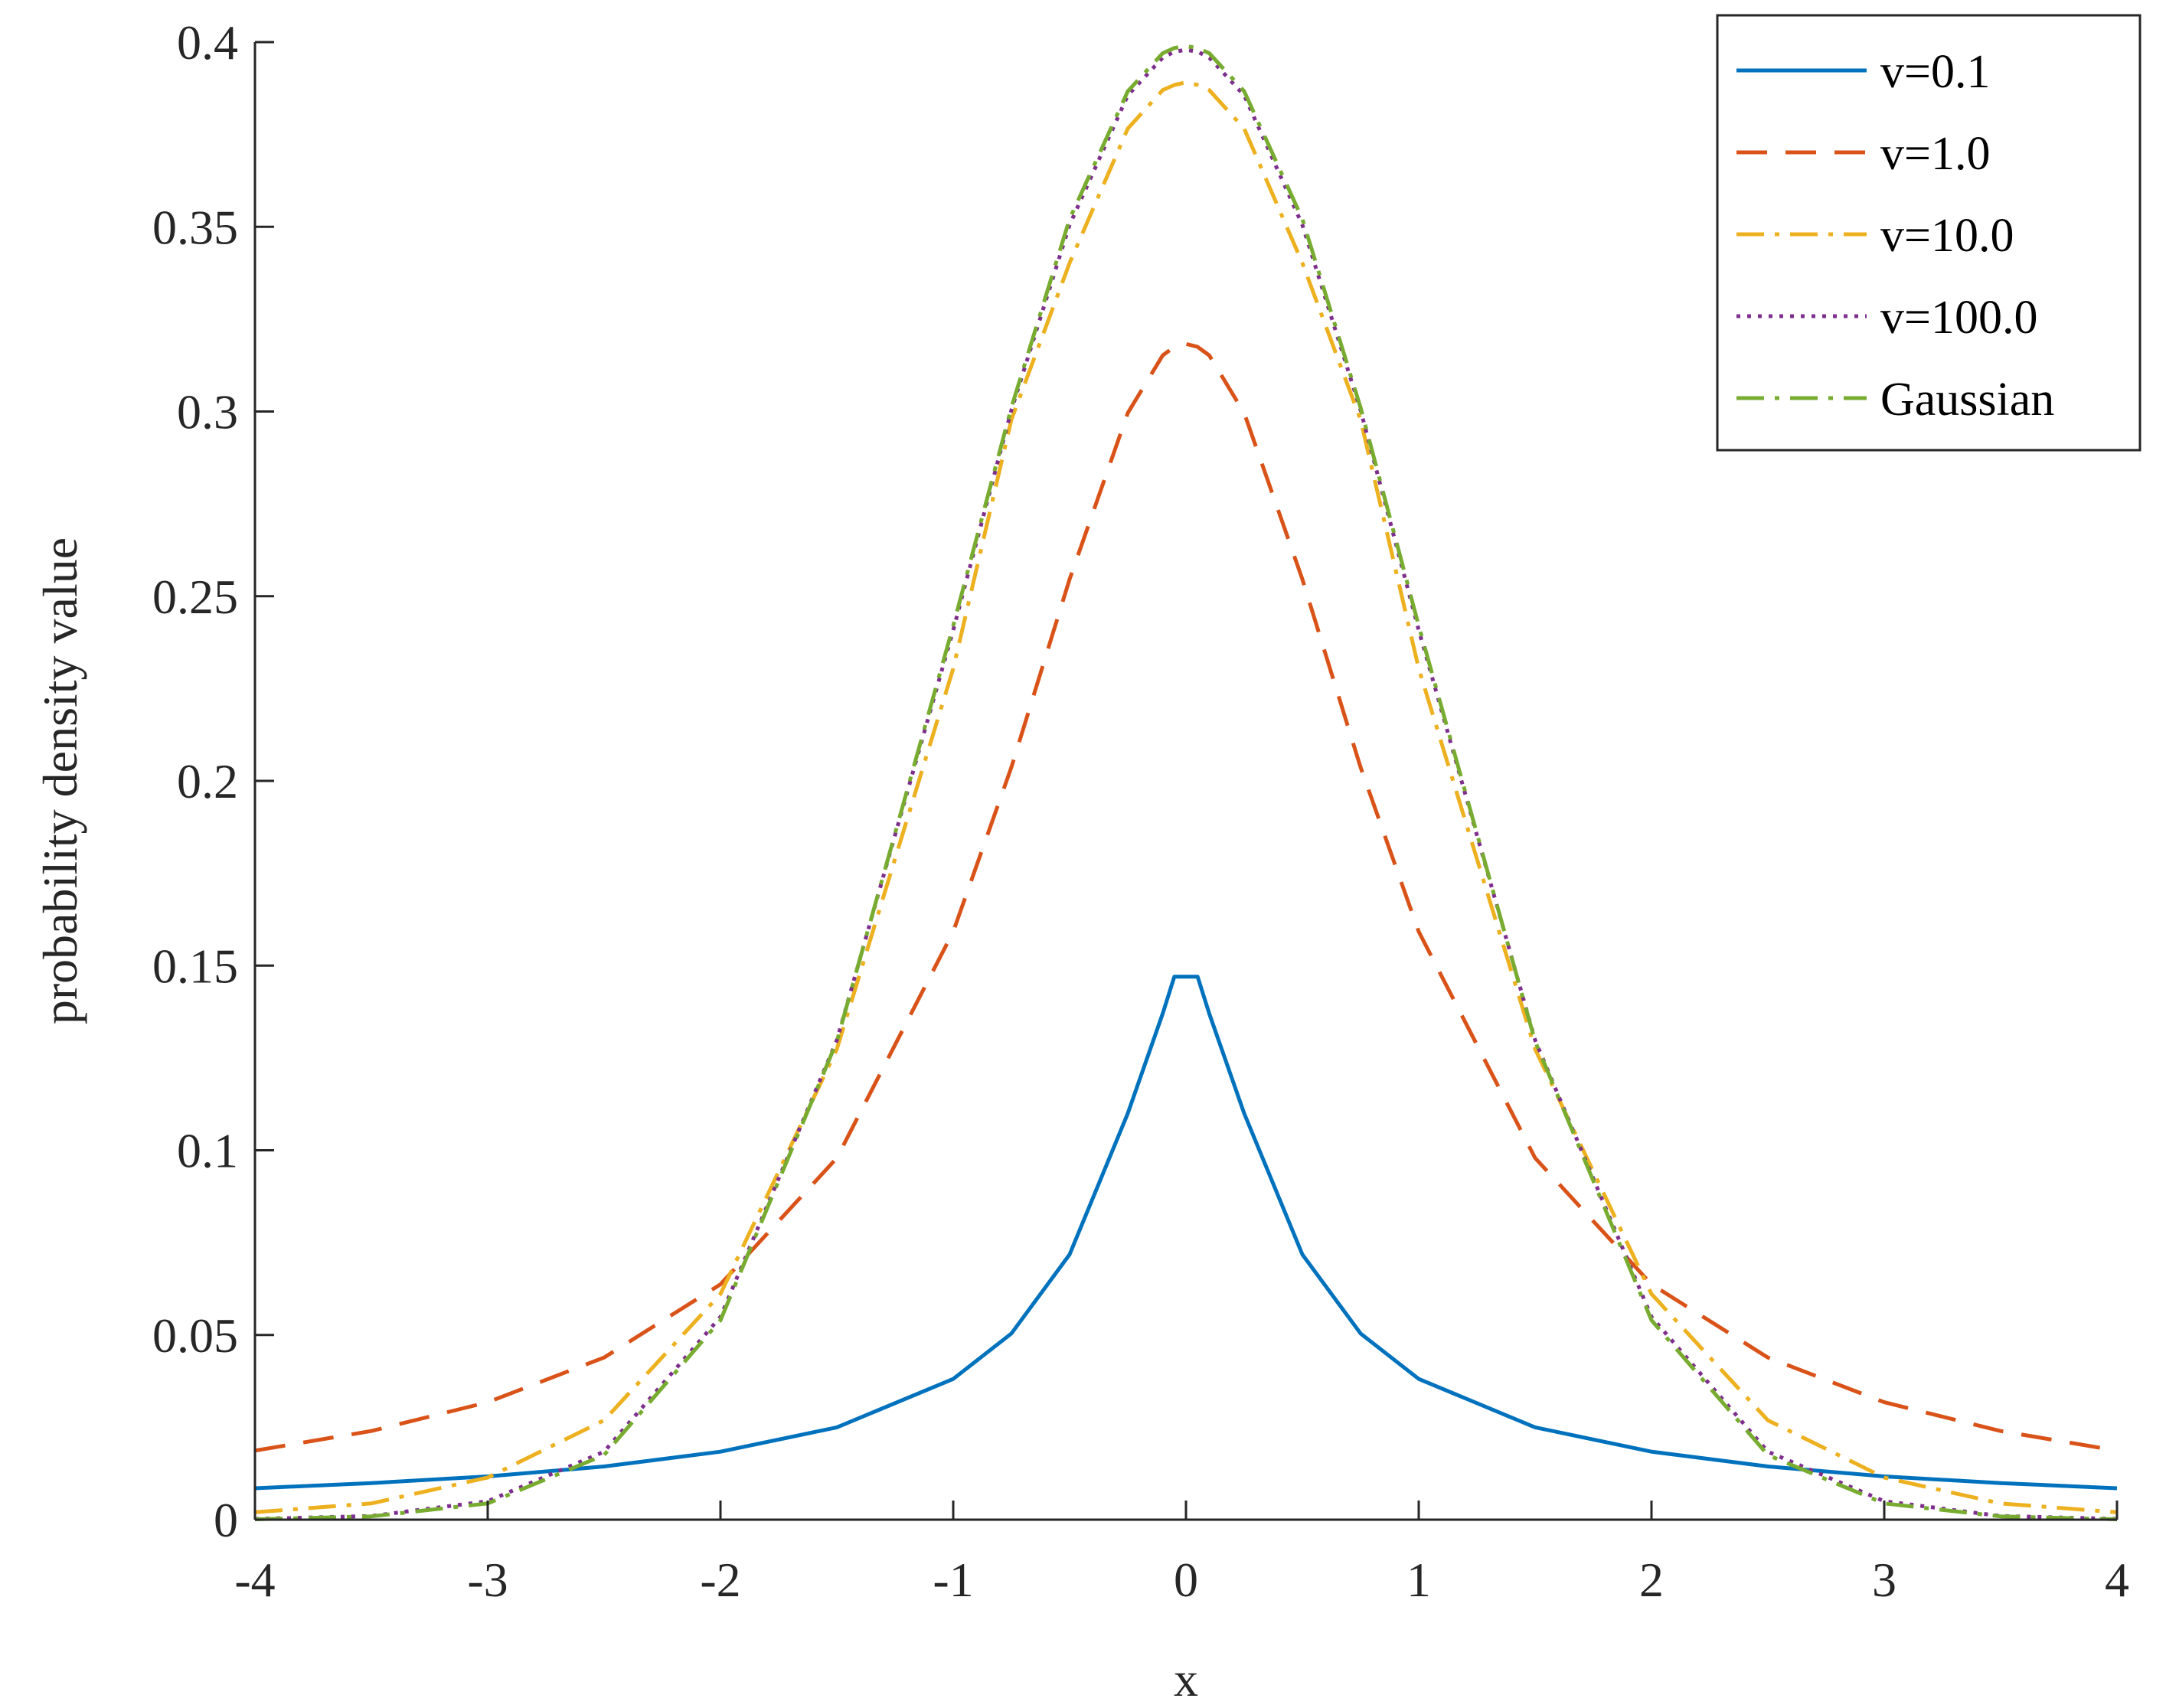 The width and height of the screenshot is (2166, 1708). I want to click on x-tick-label: -2, so click(720, 1580).